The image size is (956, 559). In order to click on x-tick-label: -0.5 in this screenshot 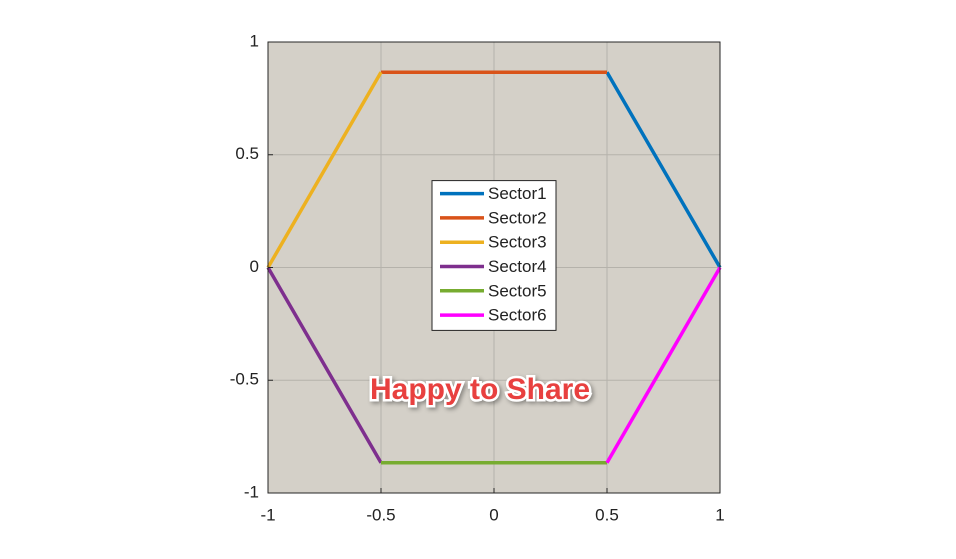, I will do `click(380, 514)`.